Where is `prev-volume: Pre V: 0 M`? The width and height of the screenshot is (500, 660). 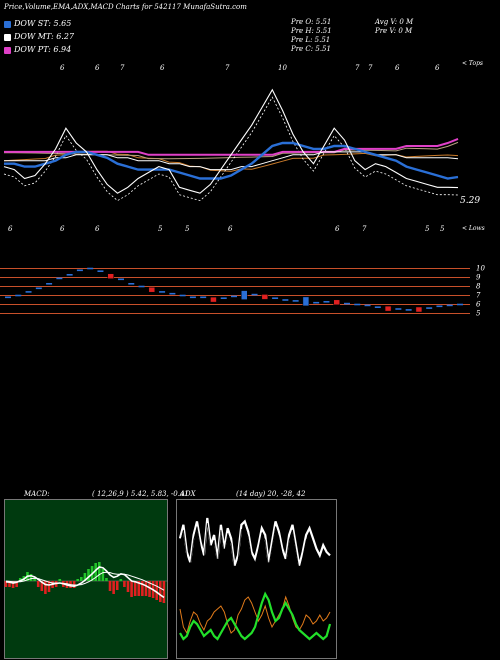 prev-volume: Pre V: 0 M is located at coordinates (394, 31).